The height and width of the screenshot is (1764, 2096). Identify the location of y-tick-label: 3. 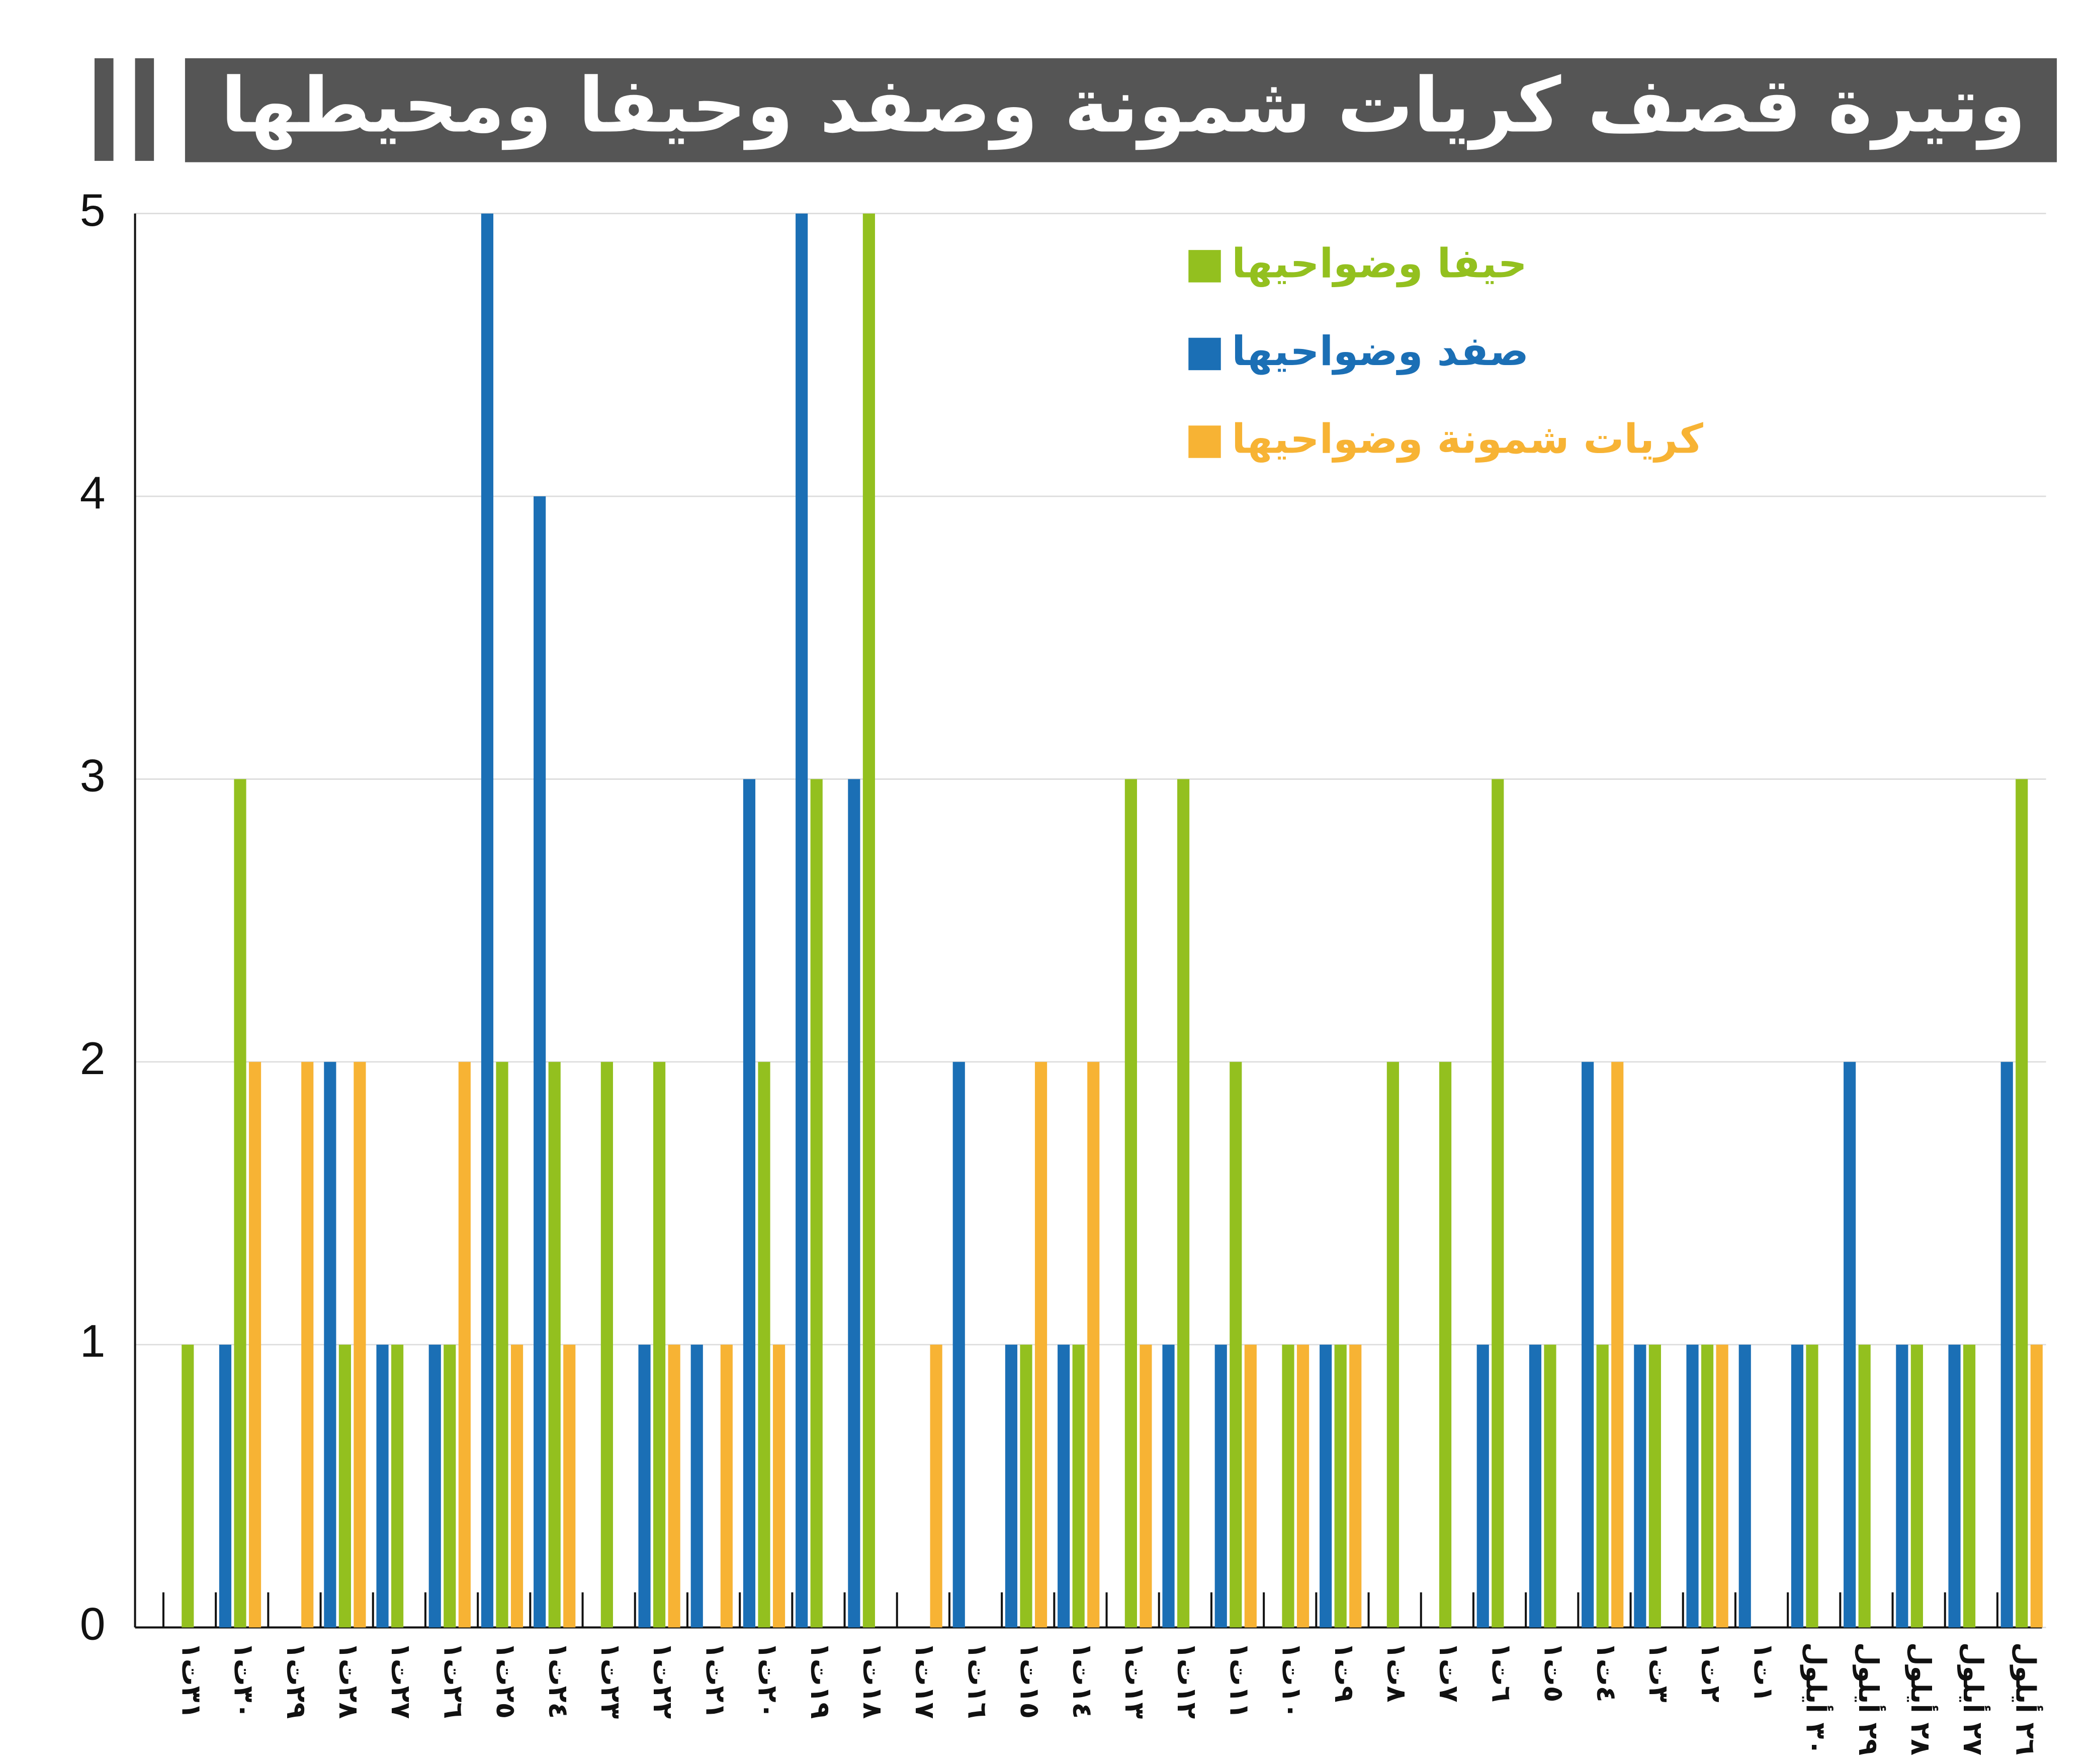
(93, 775).